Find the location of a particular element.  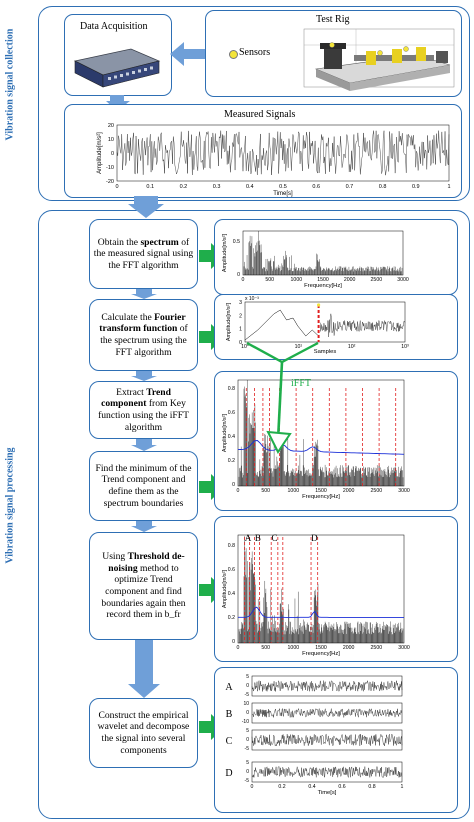

sensor-dot-icon is located at coordinates (233, 54).